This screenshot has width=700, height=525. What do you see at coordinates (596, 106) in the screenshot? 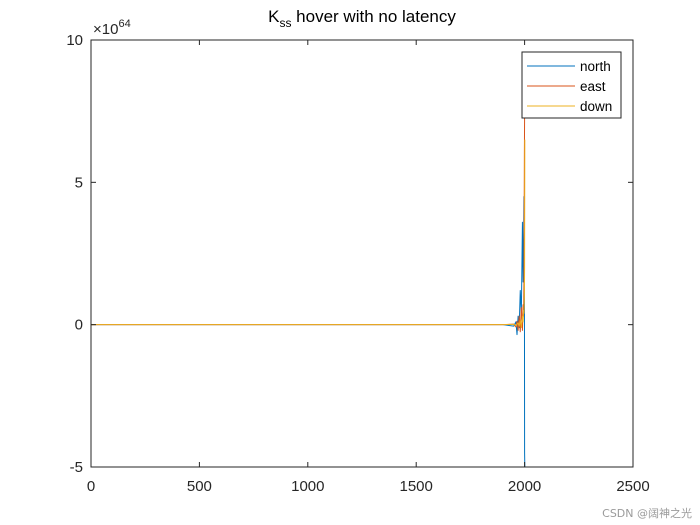
I see `legend-label-down: down` at bounding box center [596, 106].